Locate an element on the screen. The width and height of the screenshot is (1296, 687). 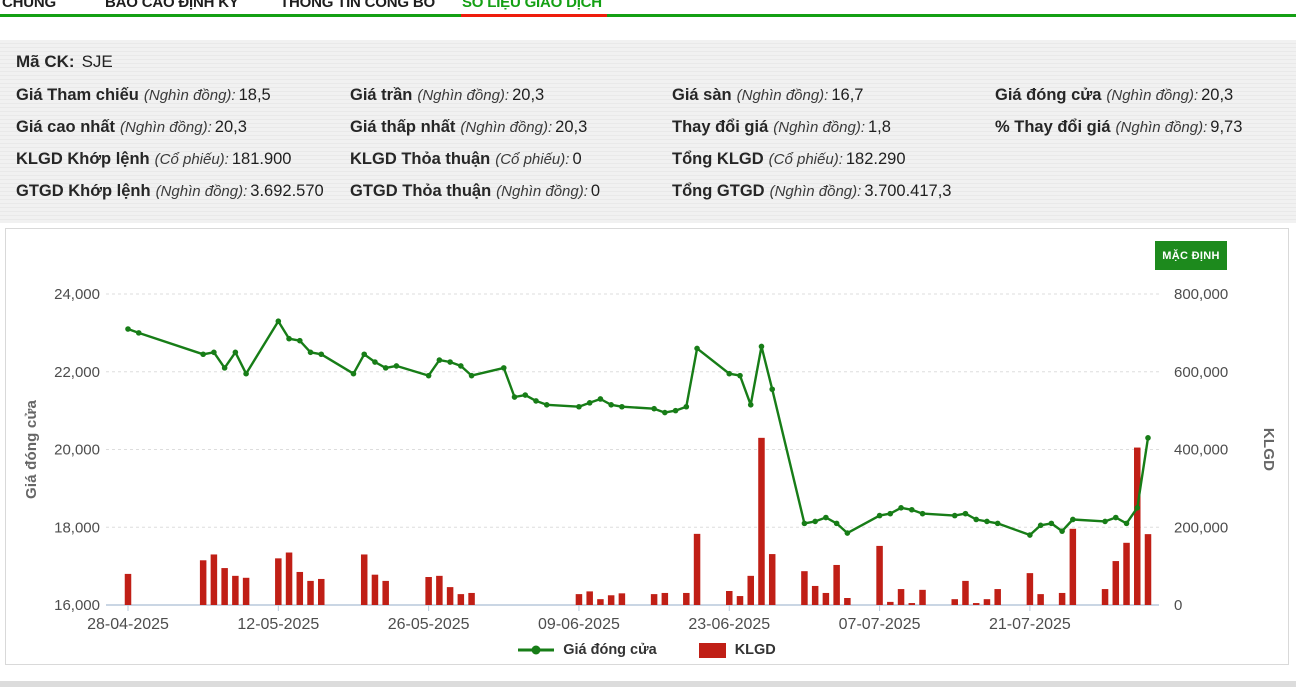
stat-label: Giá Tham chiếu is located at coordinates (77, 95).